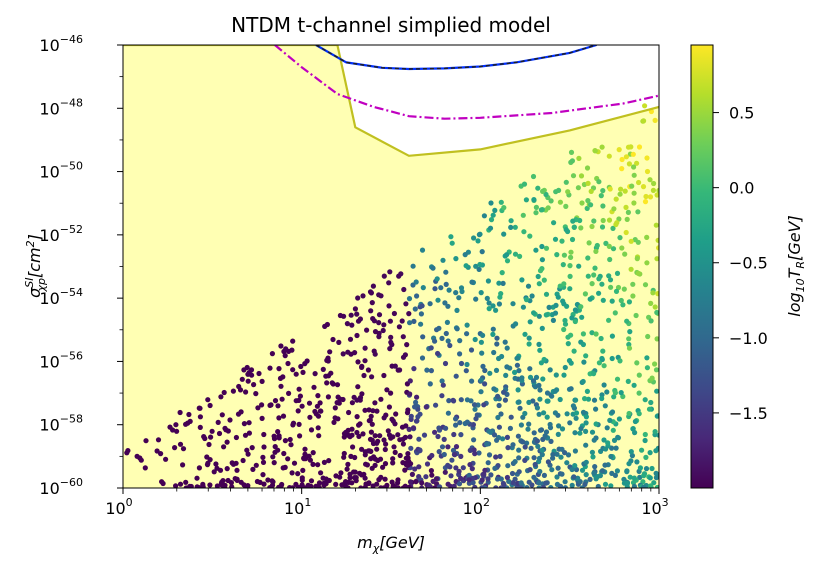 The height and width of the screenshot is (572, 822). What do you see at coordinates (61, 44) in the screenshot?
I see `y-tick-label: 10−46` at bounding box center [61, 44].